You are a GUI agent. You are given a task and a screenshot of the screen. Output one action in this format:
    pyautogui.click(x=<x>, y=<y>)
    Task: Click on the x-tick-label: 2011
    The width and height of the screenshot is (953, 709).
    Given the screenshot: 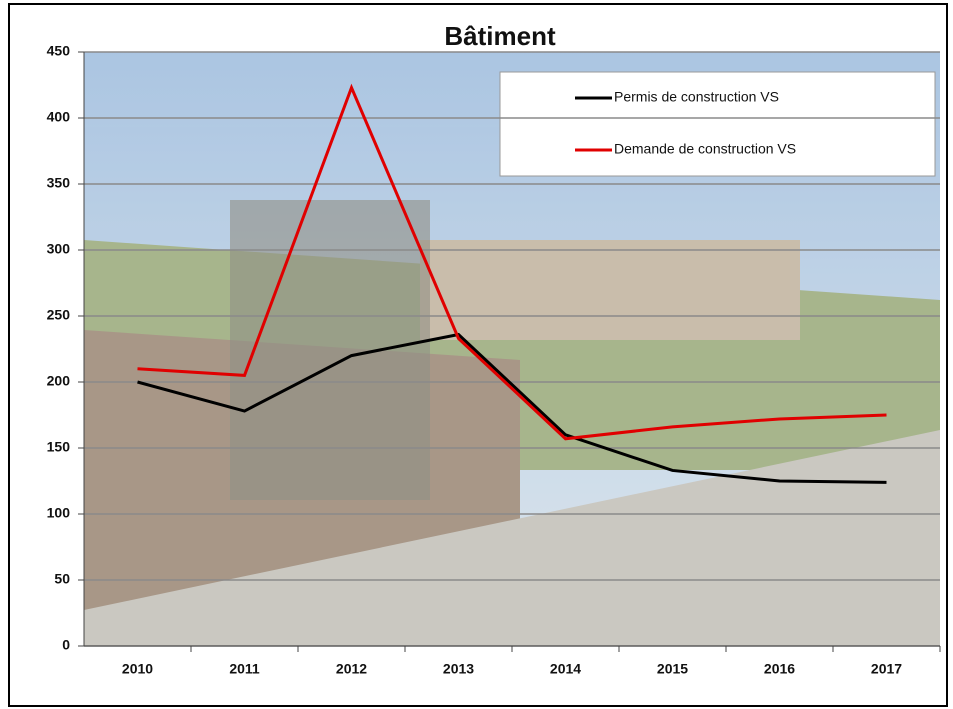 What is the action you would take?
    pyautogui.click(x=244, y=669)
    